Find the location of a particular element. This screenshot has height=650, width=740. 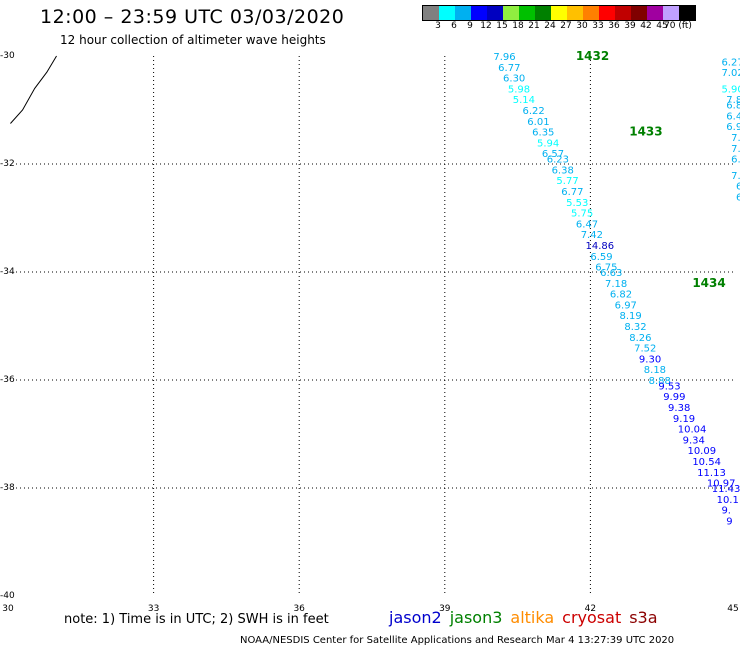

color-scale-bar is located at coordinates (559, 13).